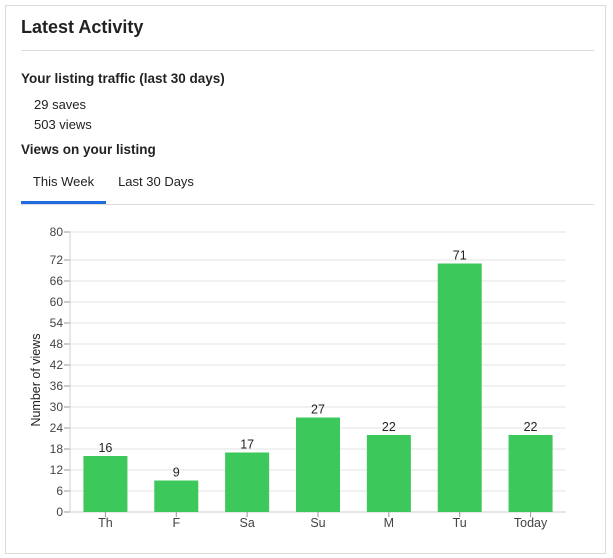  What do you see at coordinates (156, 181) in the screenshot?
I see `tab-last-30-days: Last 30 Days` at bounding box center [156, 181].